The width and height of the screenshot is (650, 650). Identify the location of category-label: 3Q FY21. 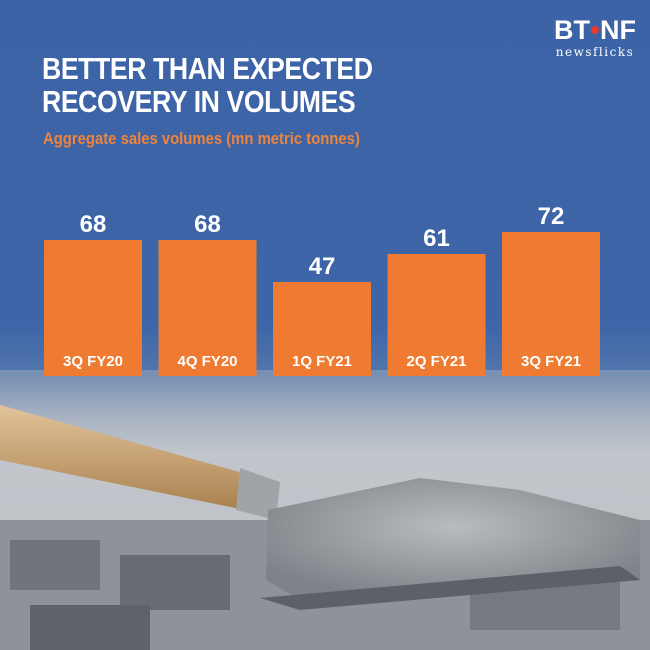
(551, 361).